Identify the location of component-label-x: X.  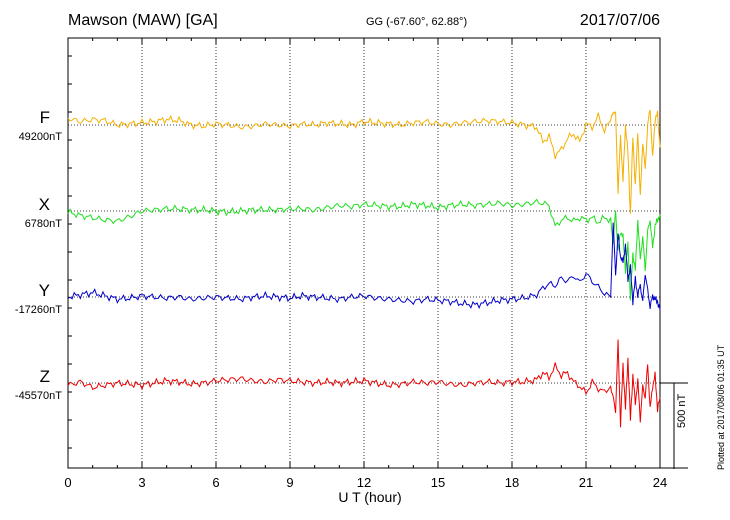
(44, 204).